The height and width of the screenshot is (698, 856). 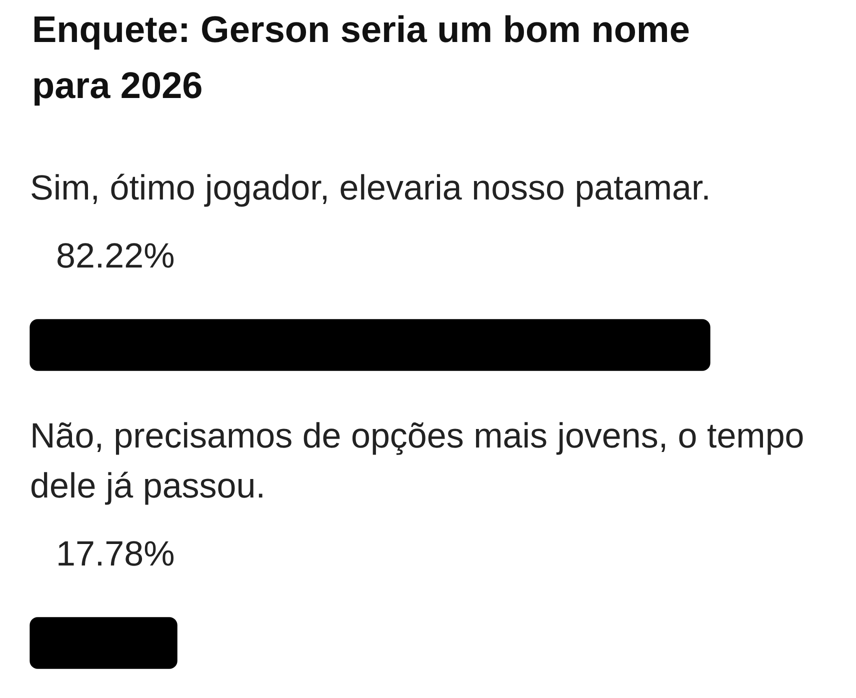 I want to click on y-tick-label: Não, precisamos de opções mais jovens, o tempo dele já passou., so click(x=417, y=461).